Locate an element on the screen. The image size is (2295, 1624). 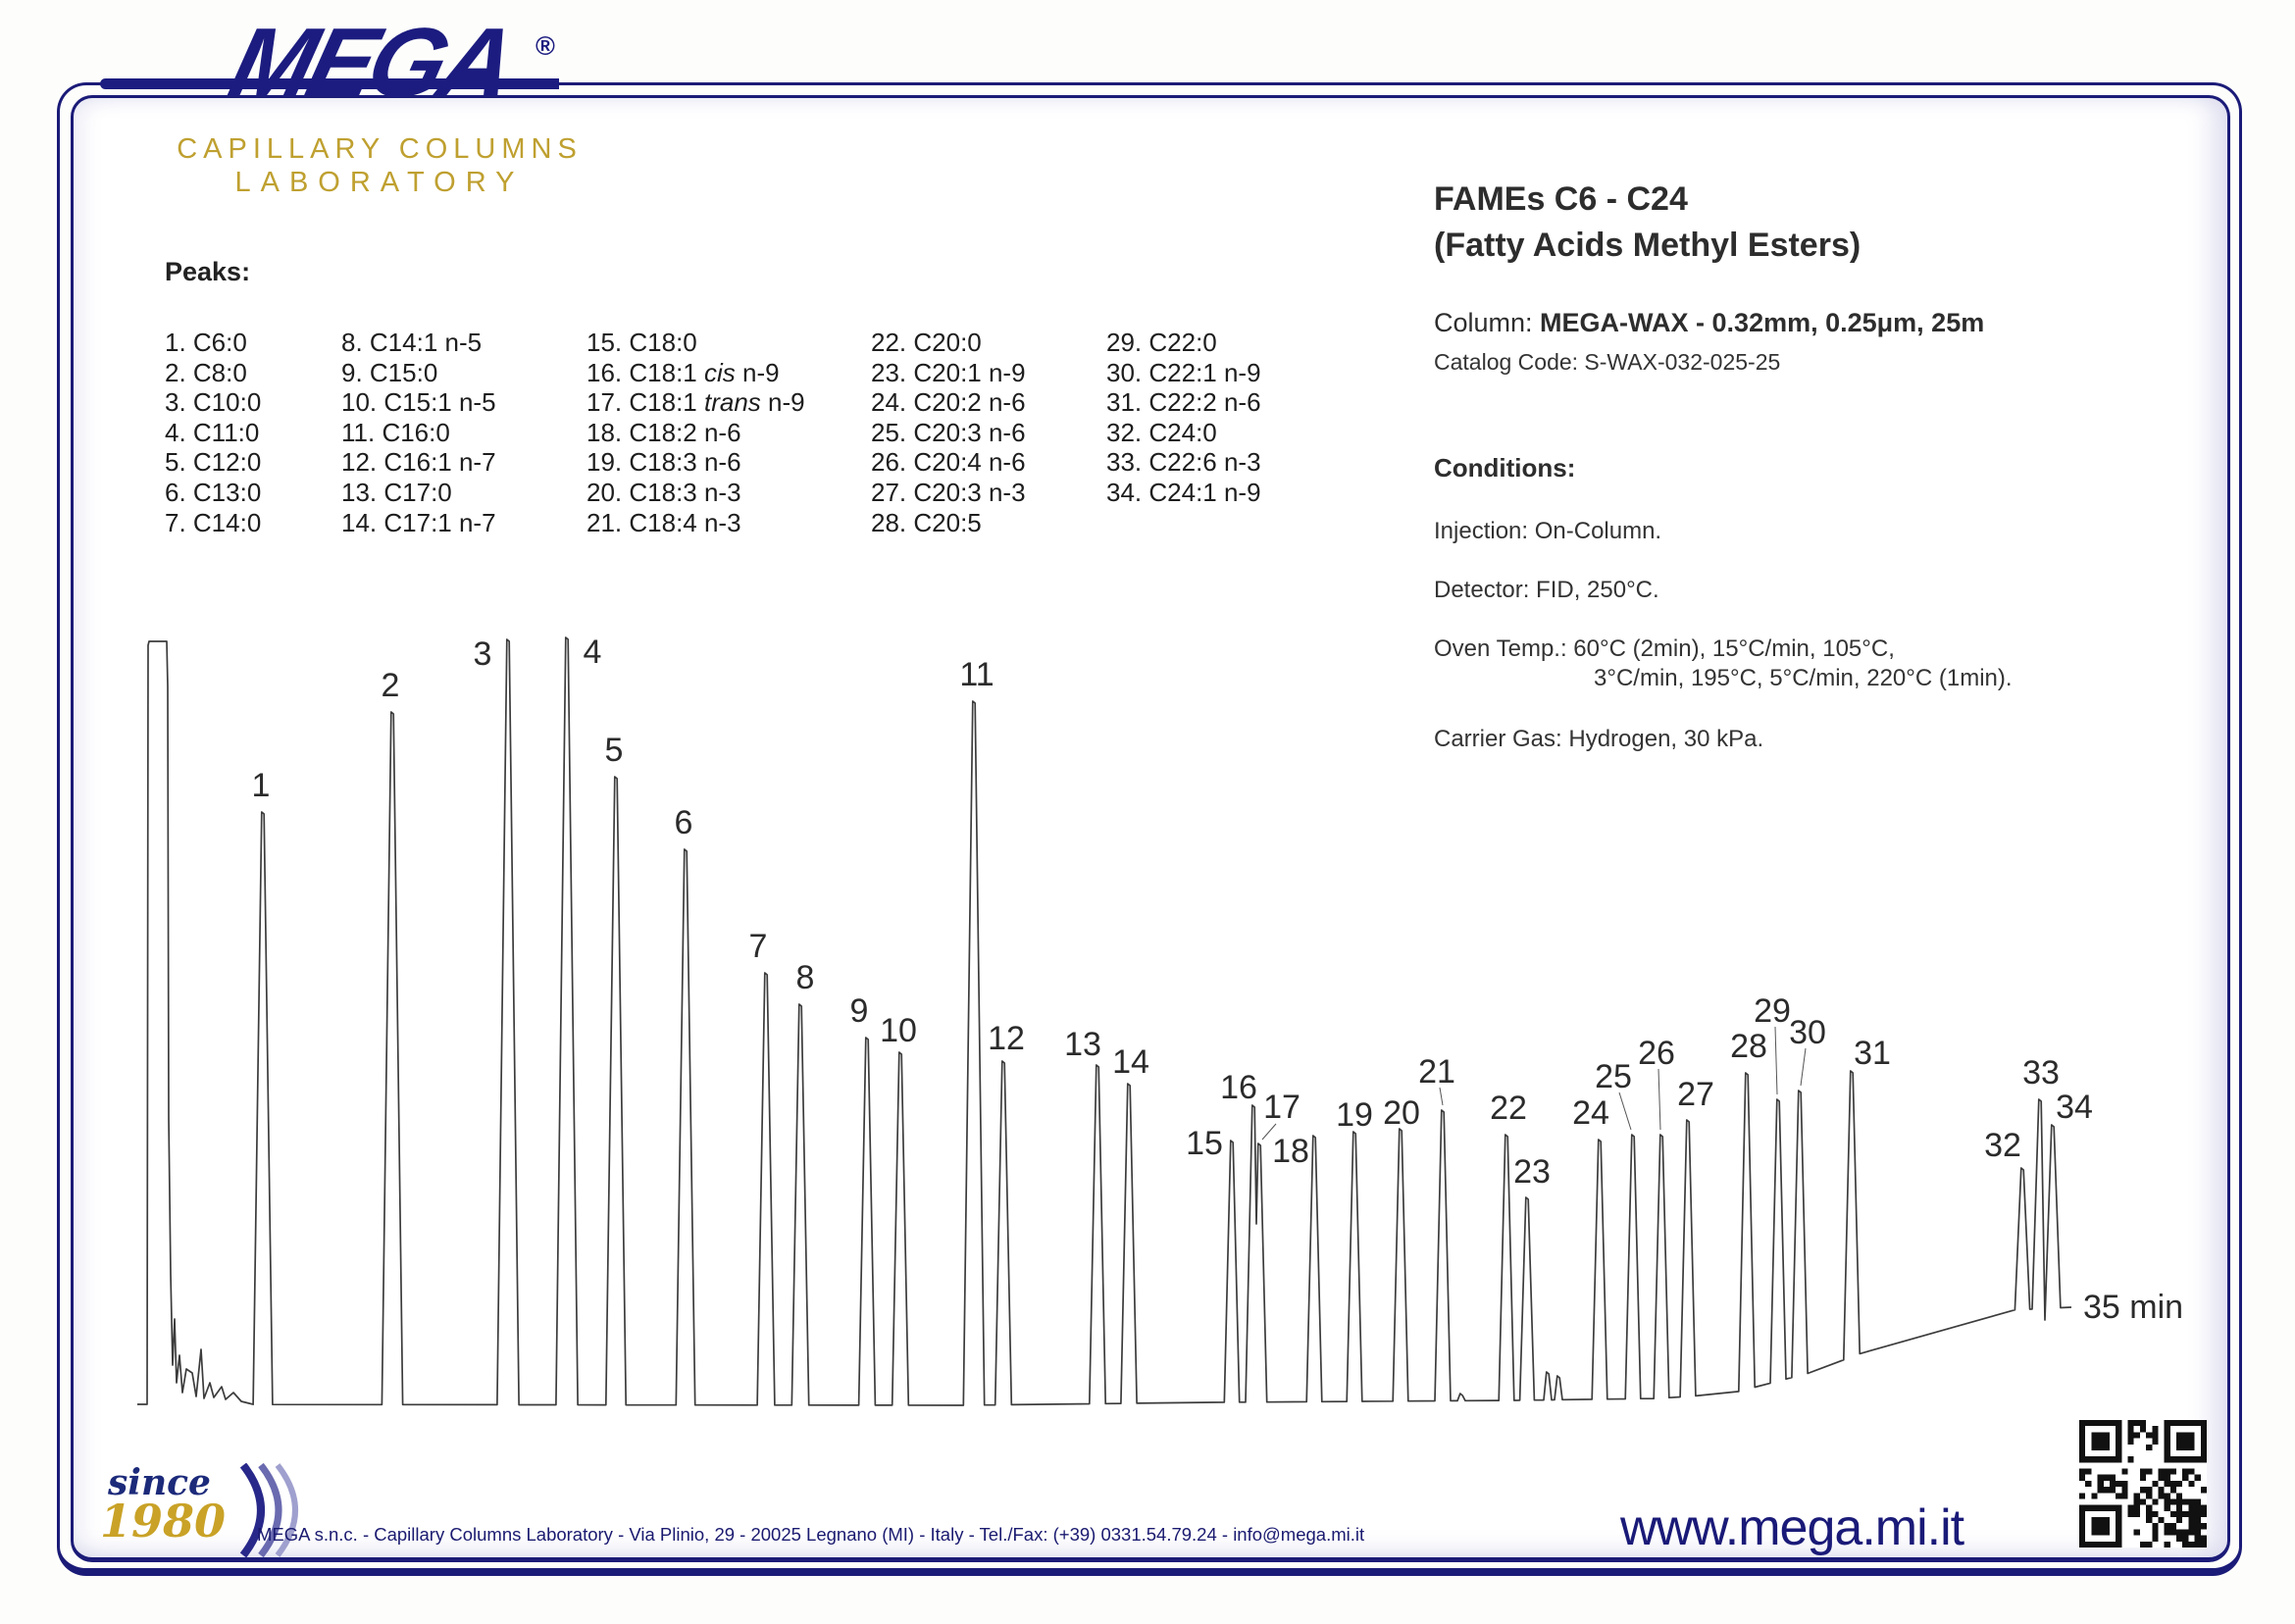
condition-oven-line-2: 3°C/min, 195°C, 5°C/min, 220°C (1min). is located at coordinates (1803, 678).